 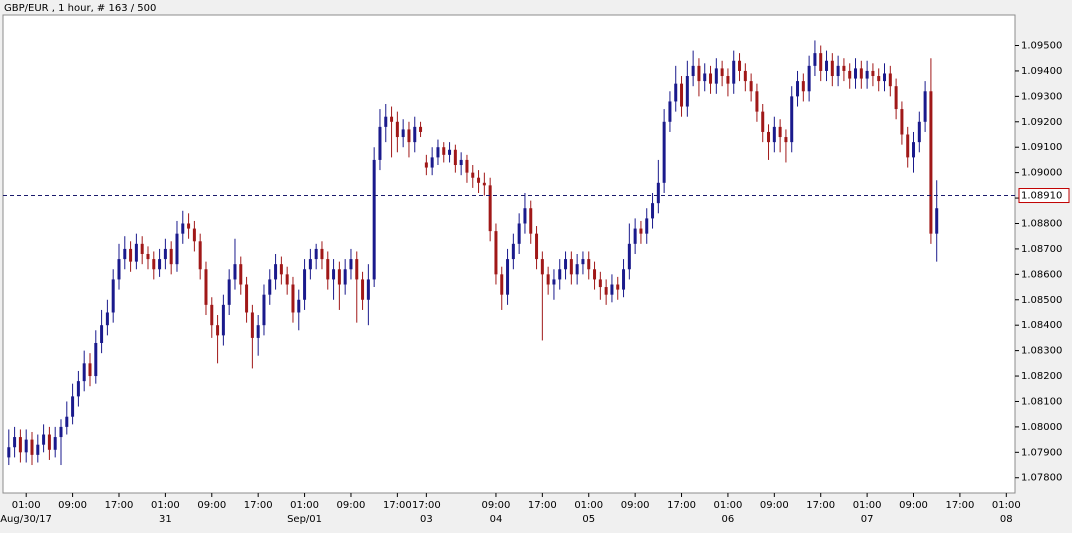 I want to click on y-tick-label: 1.08300, so click(x=1041, y=351).